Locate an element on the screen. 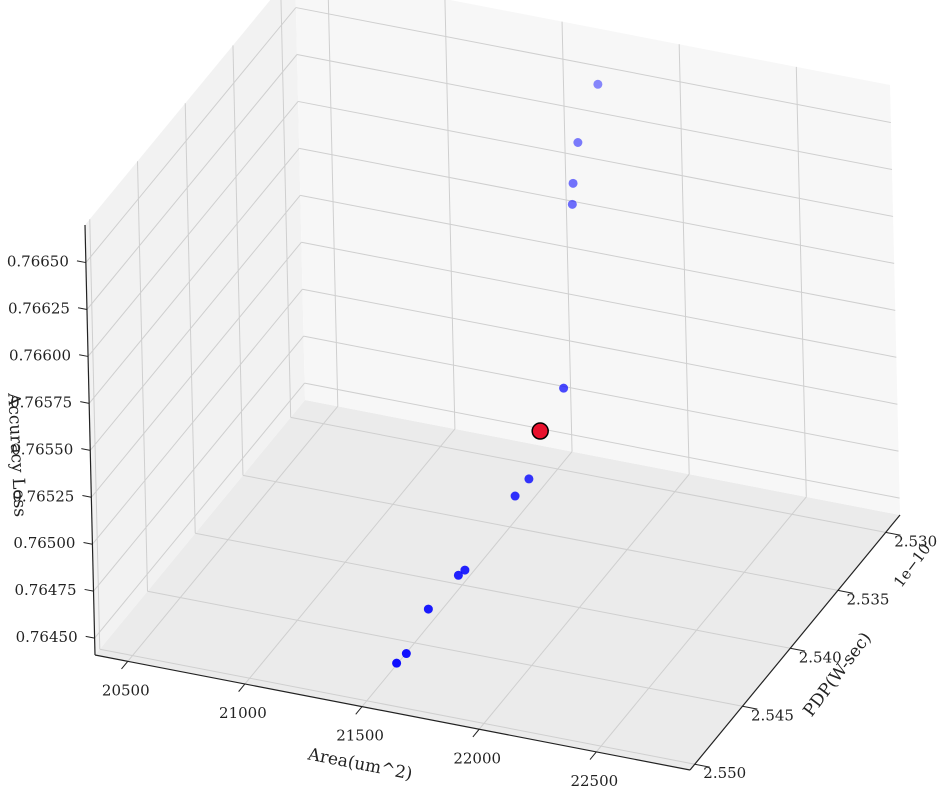  y-tick-label: 2.540 is located at coordinates (820, 657).